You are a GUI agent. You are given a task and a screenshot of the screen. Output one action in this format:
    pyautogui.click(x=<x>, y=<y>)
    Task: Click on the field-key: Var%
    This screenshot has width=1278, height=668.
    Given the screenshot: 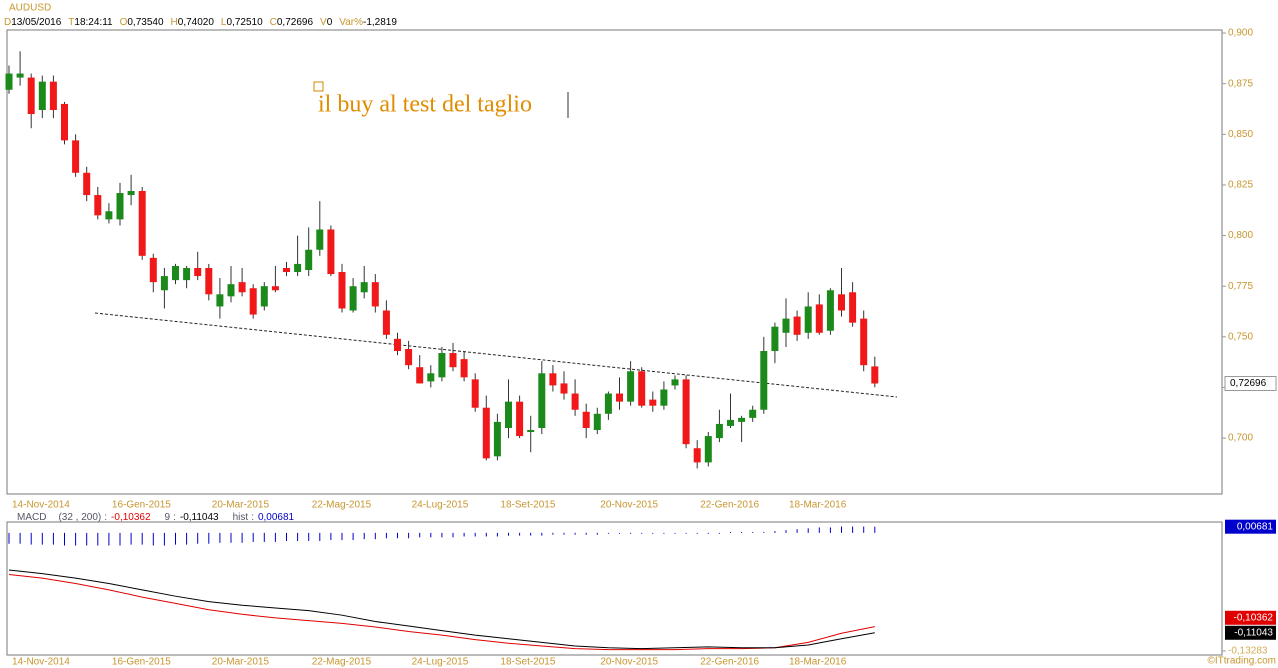 What is the action you would take?
    pyautogui.click(x=351, y=22)
    